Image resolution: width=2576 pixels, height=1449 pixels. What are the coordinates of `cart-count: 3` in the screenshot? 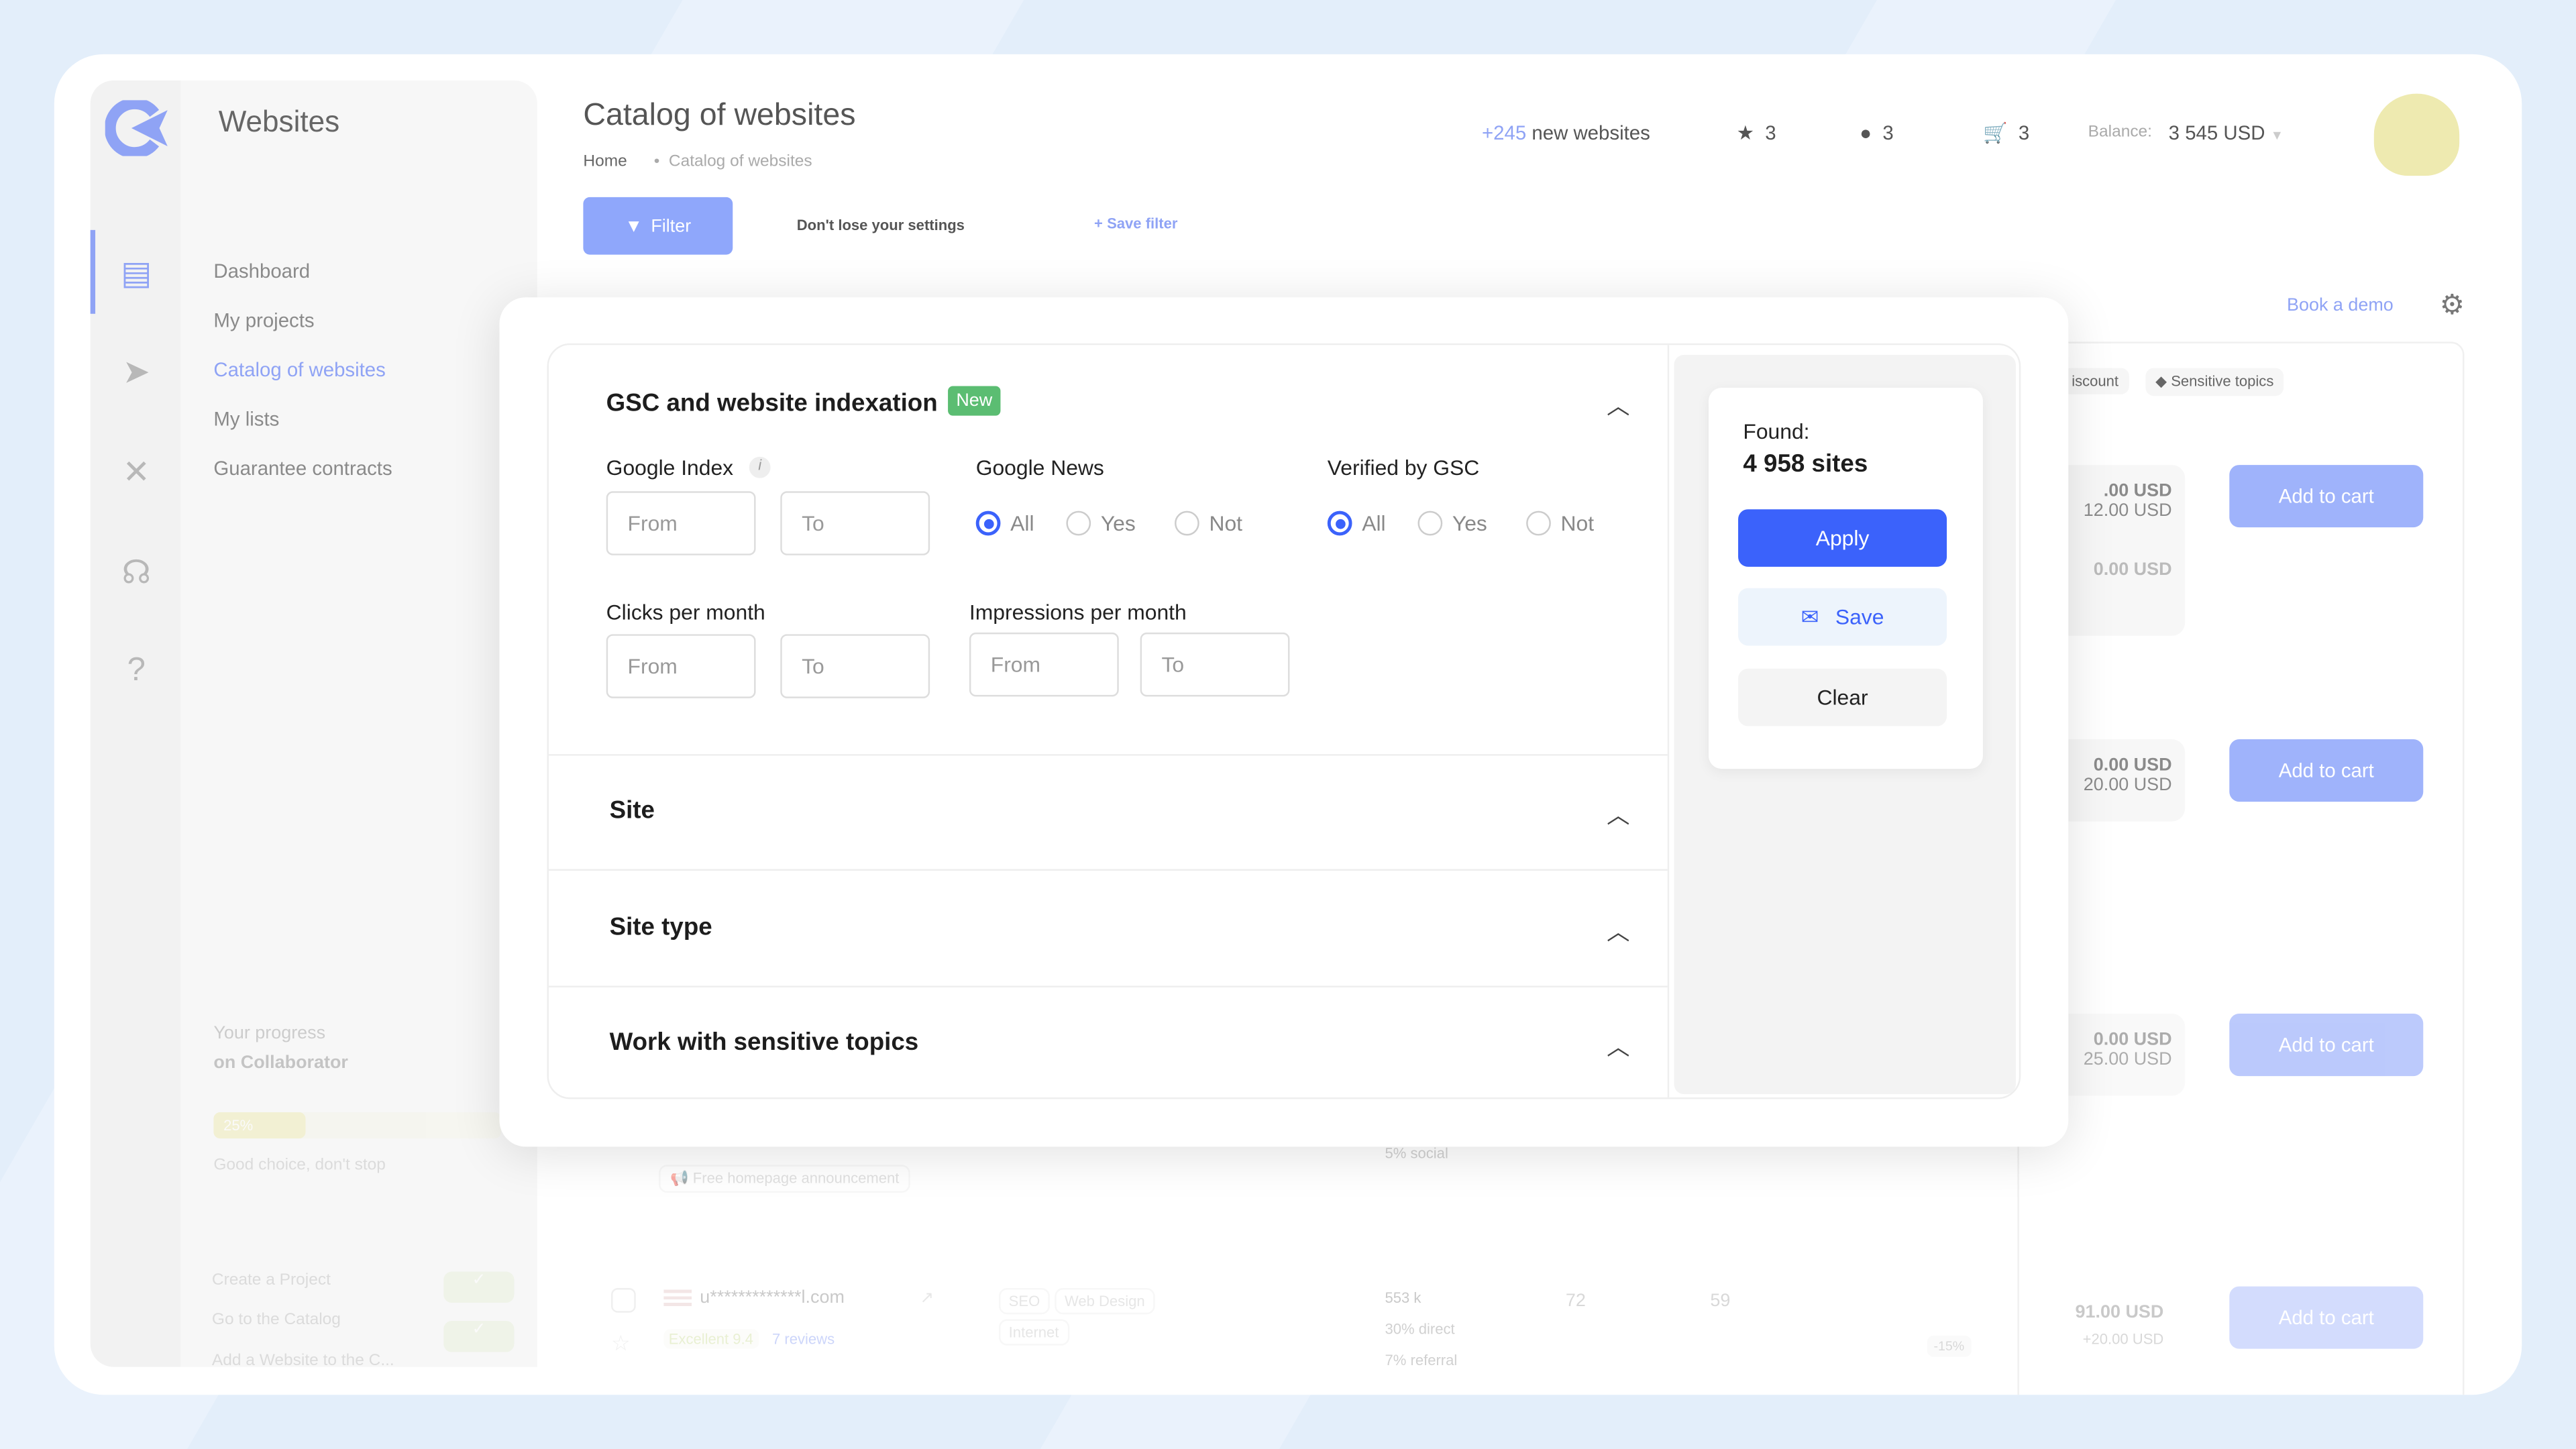 It's located at (2024, 133).